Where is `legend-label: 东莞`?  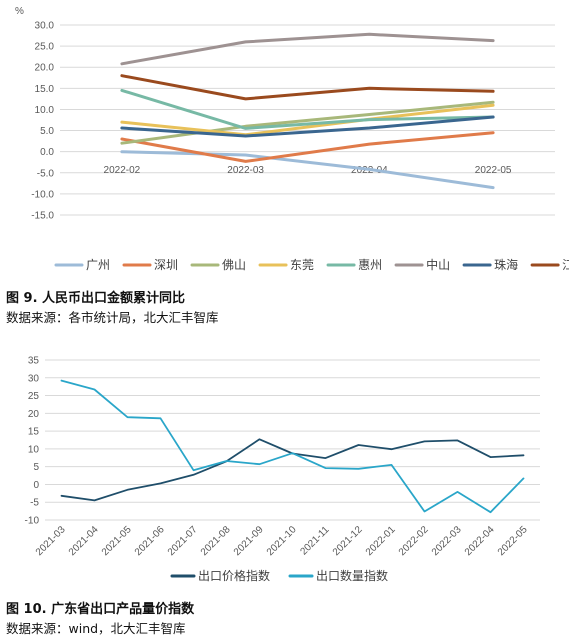
legend-label: 东莞 is located at coordinates (302, 265).